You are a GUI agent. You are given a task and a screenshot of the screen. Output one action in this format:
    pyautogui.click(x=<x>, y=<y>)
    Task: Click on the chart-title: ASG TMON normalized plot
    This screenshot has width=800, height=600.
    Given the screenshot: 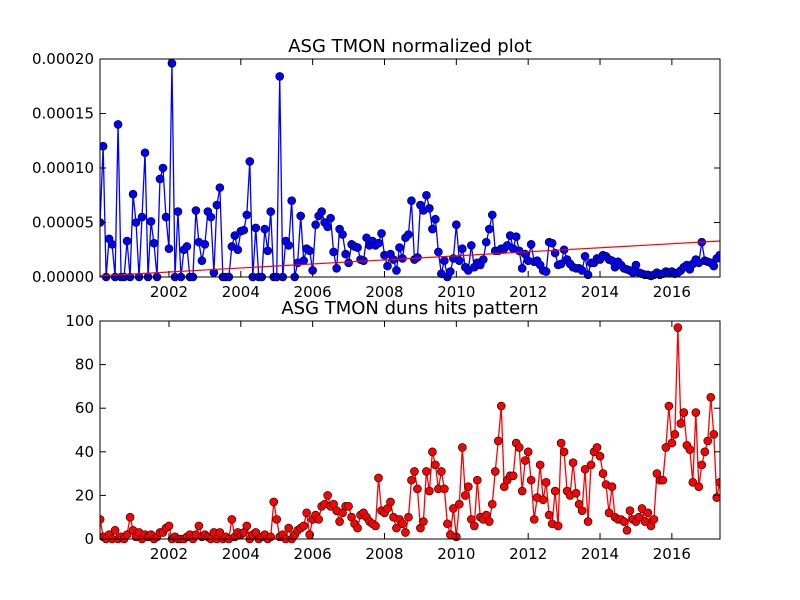 What is the action you would take?
    pyautogui.click(x=410, y=46)
    